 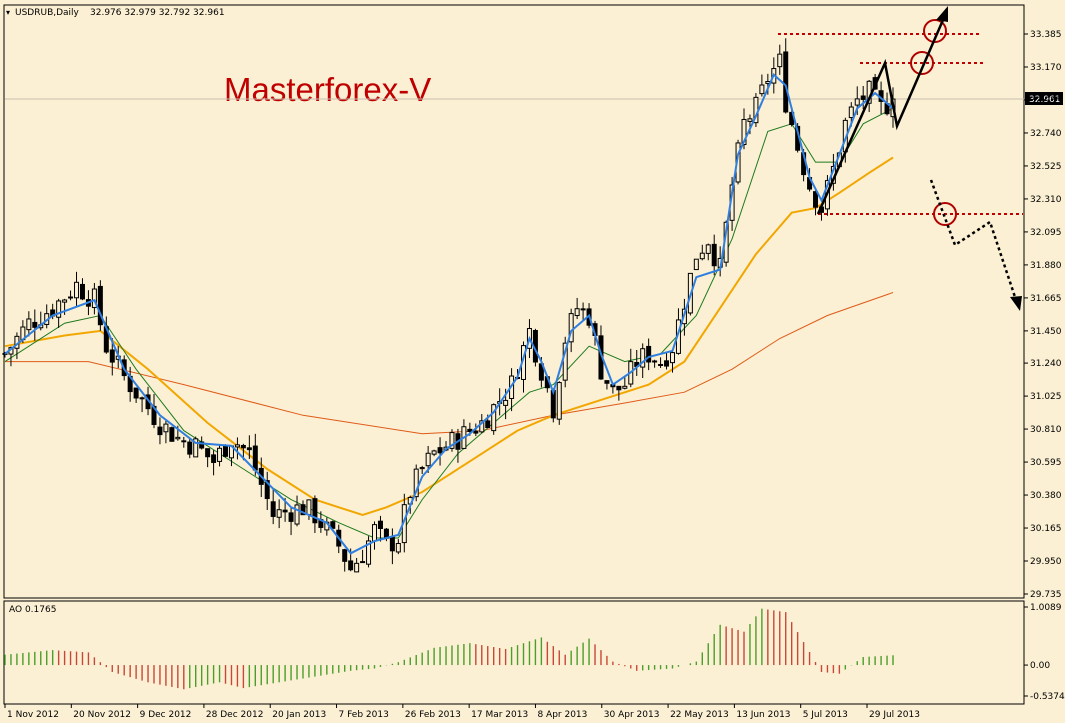 What do you see at coordinates (922, 63) in the screenshot?
I see `target-circle-mid` at bounding box center [922, 63].